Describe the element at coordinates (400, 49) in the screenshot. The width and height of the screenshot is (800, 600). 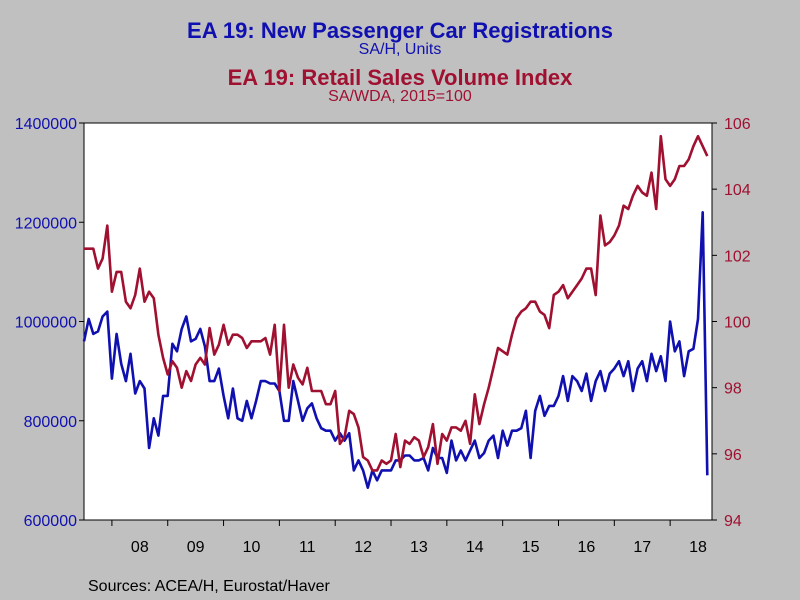
I see `chart-subtitle-1: SA/H, Units` at that location.